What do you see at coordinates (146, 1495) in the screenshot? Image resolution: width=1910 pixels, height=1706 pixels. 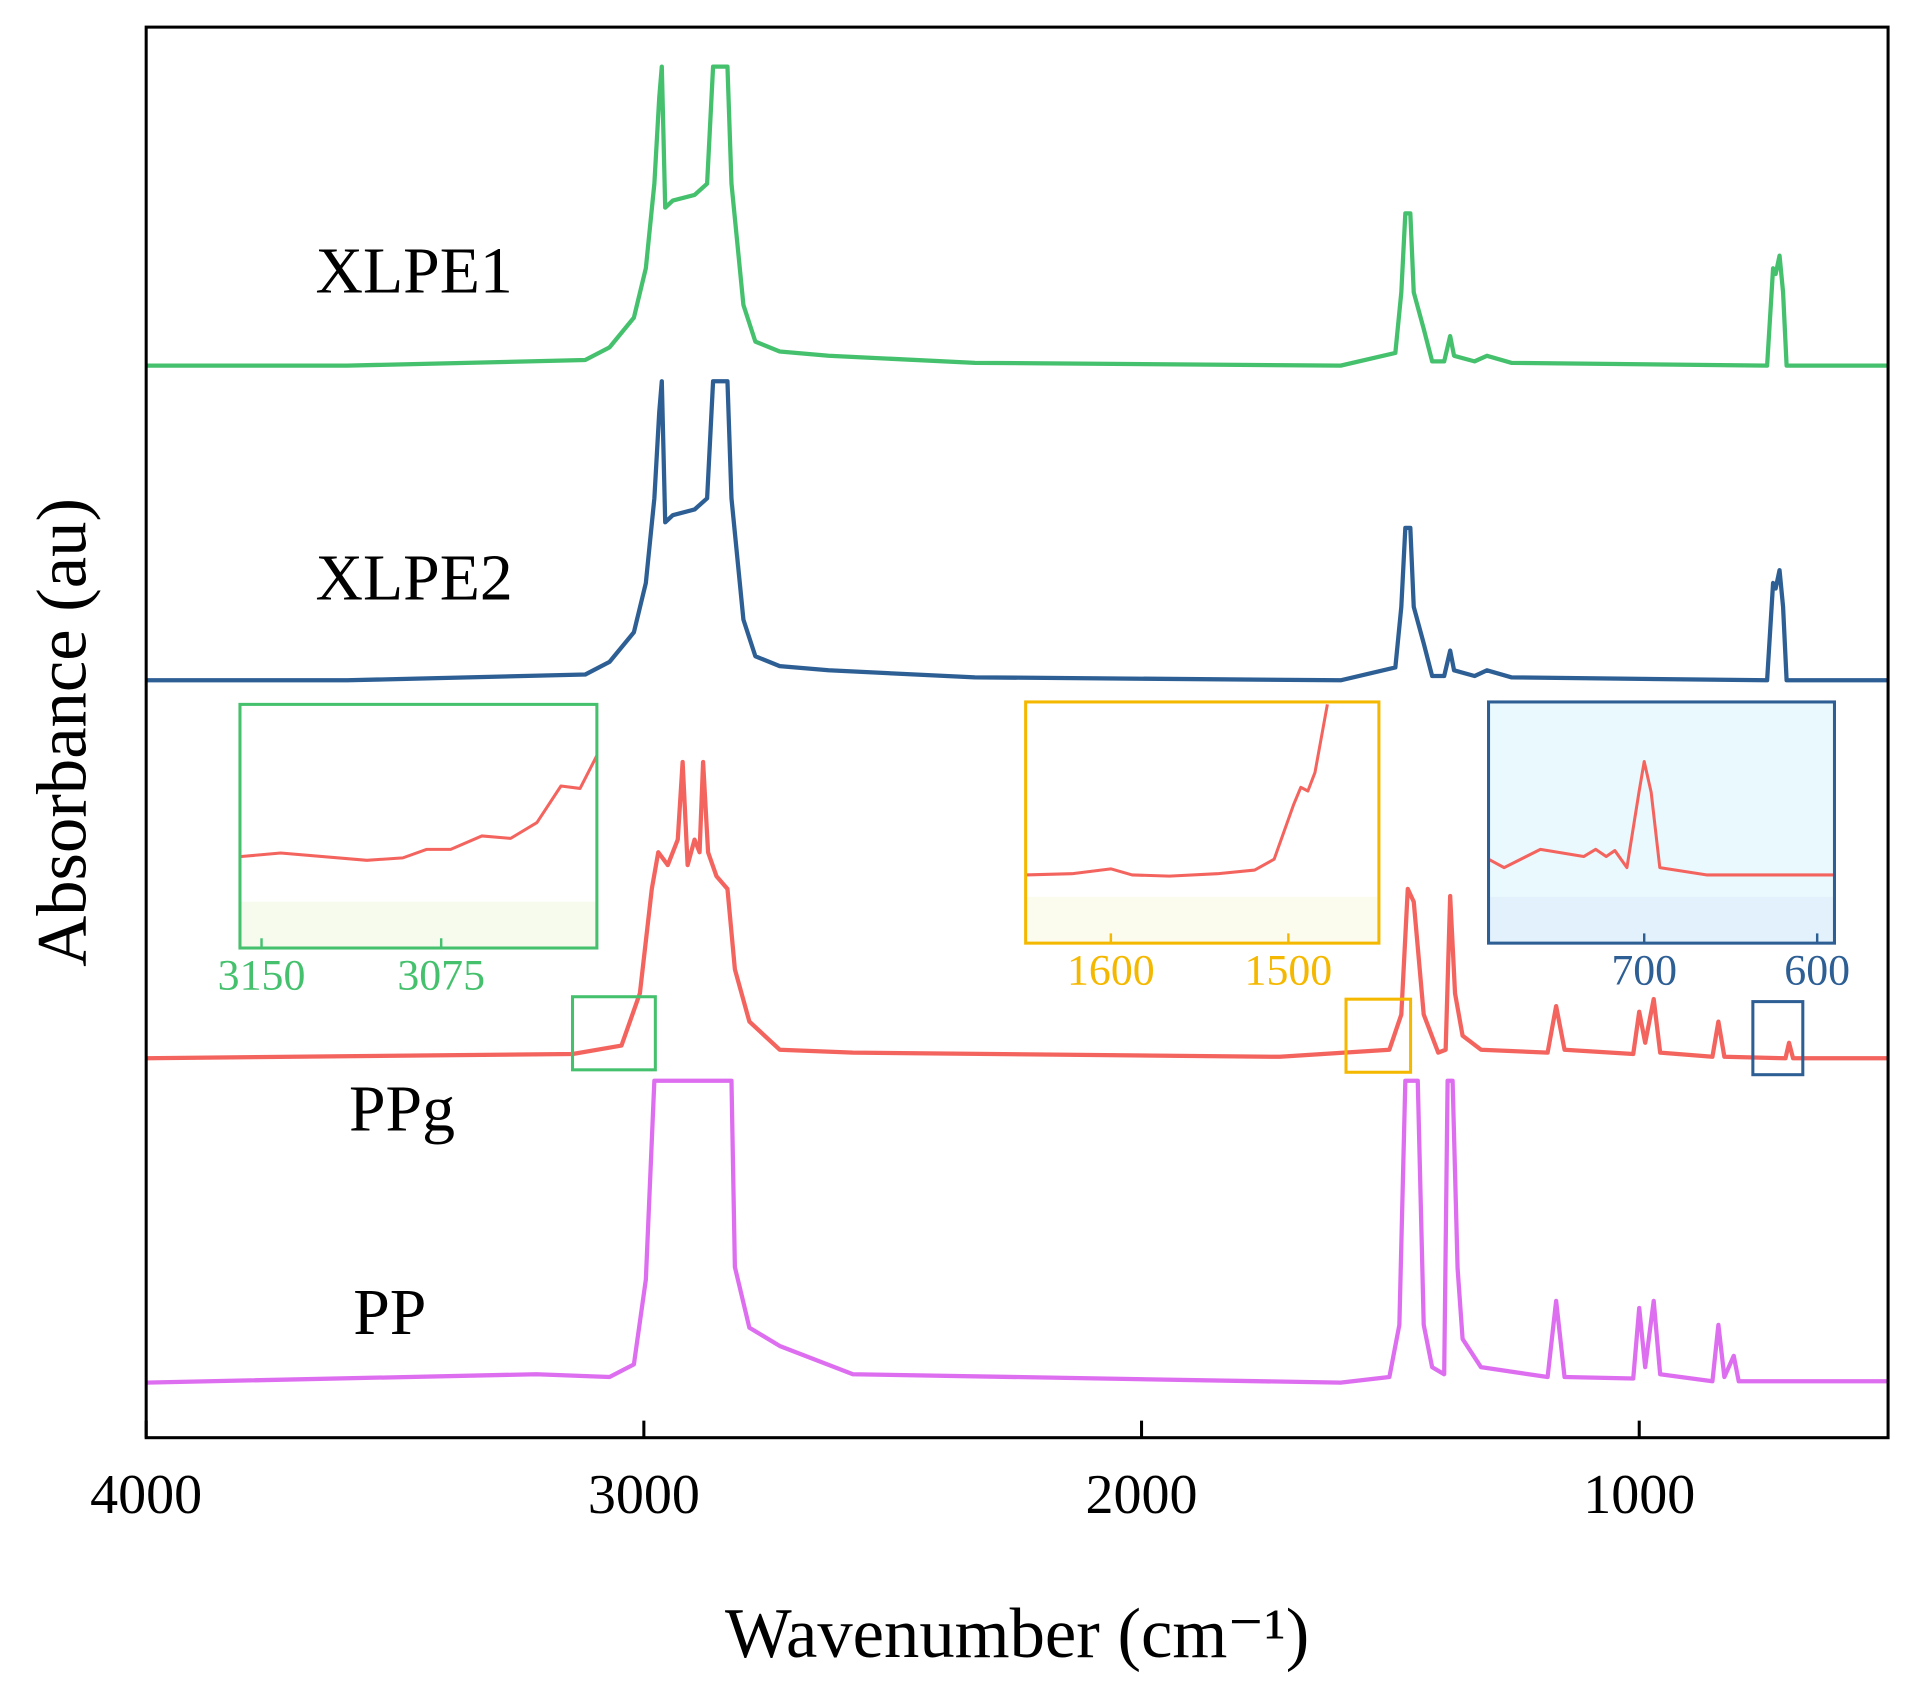 I see `x-tick-label: 4000` at bounding box center [146, 1495].